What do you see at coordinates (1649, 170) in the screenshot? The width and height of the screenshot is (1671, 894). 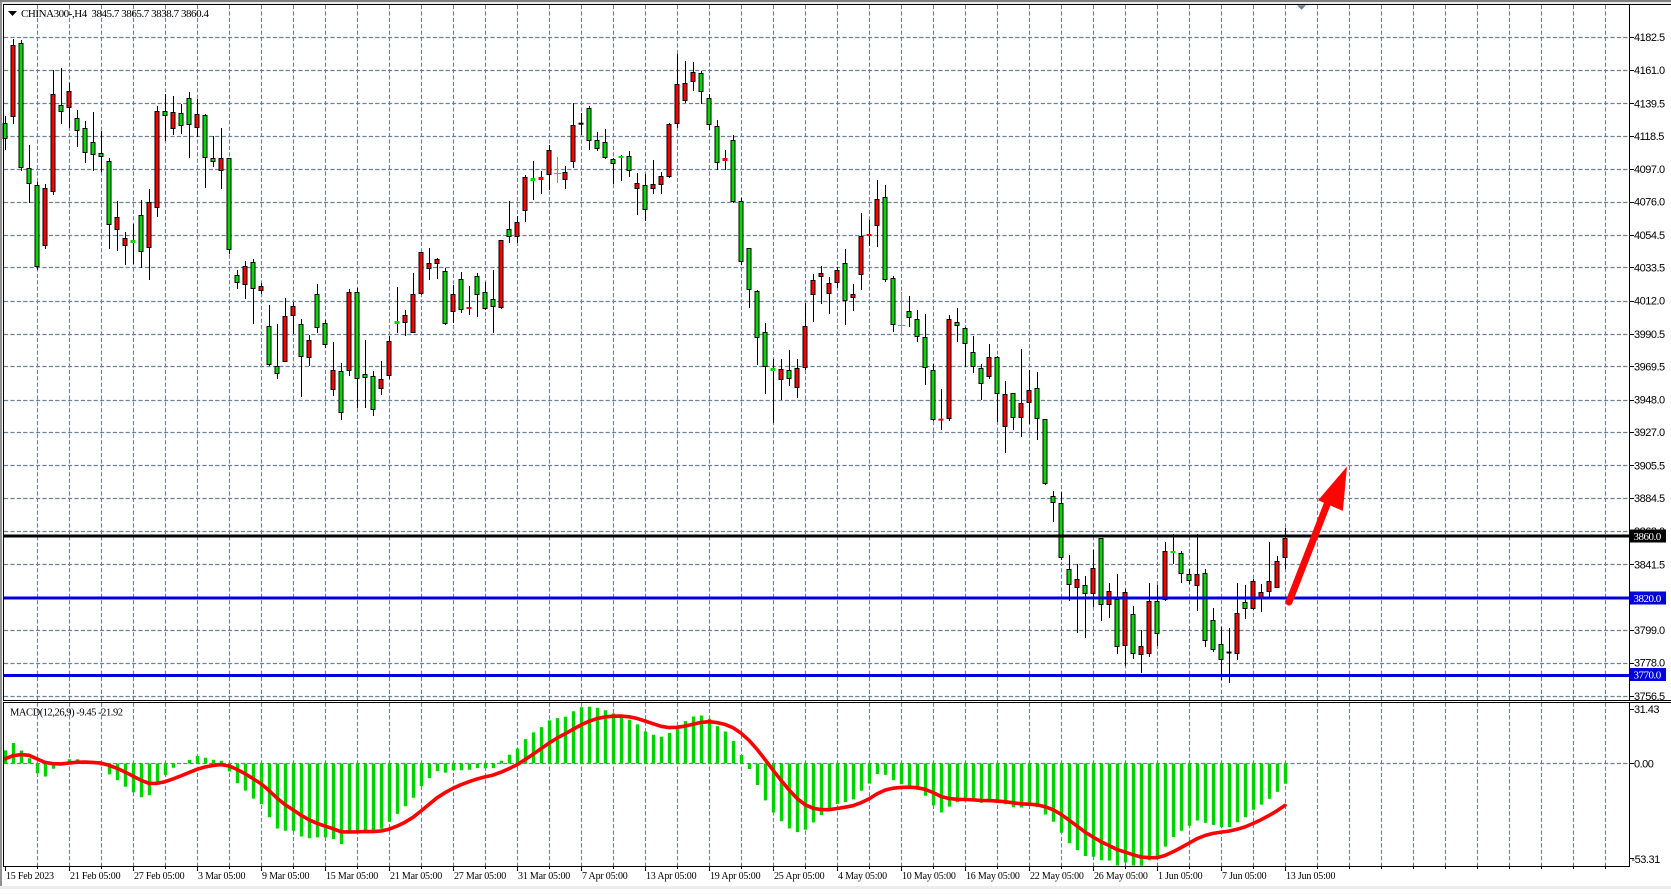 I see `svg-text: 4097.0` at bounding box center [1649, 170].